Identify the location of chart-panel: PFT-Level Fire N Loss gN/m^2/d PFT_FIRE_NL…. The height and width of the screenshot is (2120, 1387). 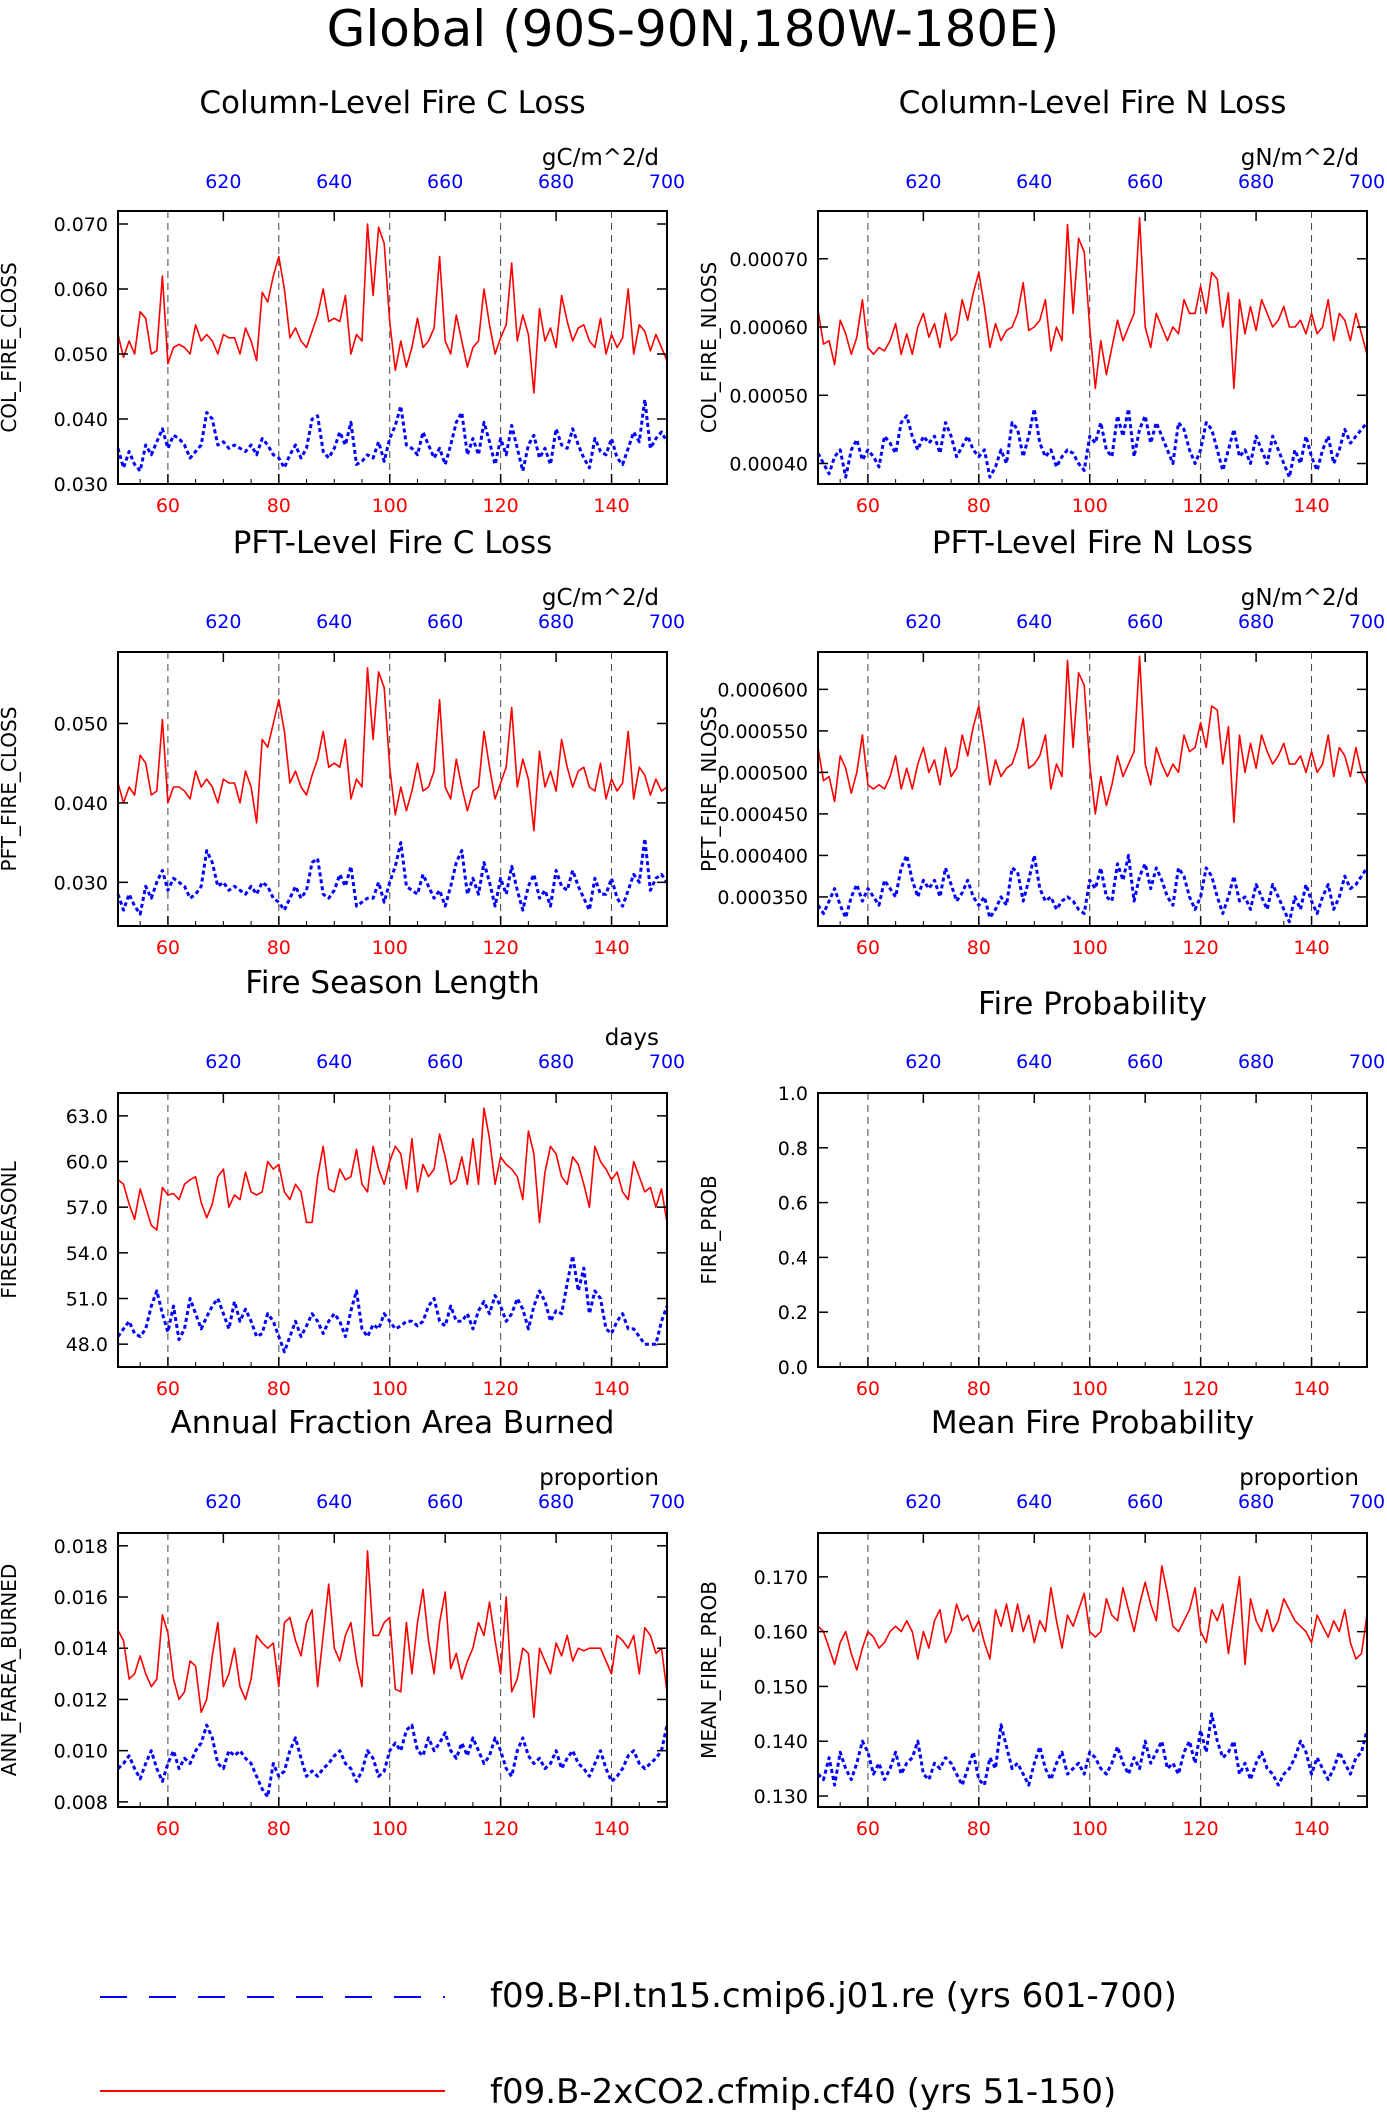
(1041, 742).